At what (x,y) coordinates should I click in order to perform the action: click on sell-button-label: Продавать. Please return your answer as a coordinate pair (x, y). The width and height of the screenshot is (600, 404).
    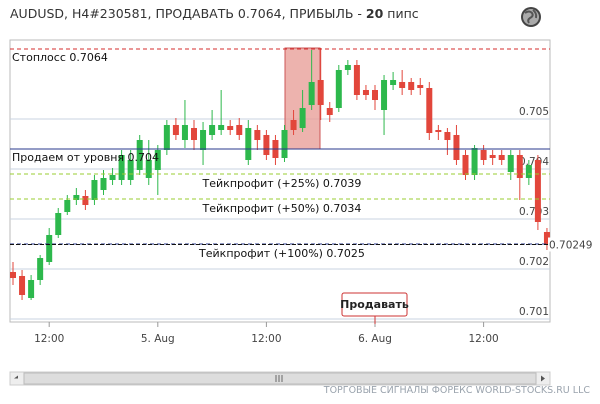
    Looking at the image, I should click on (374, 304).